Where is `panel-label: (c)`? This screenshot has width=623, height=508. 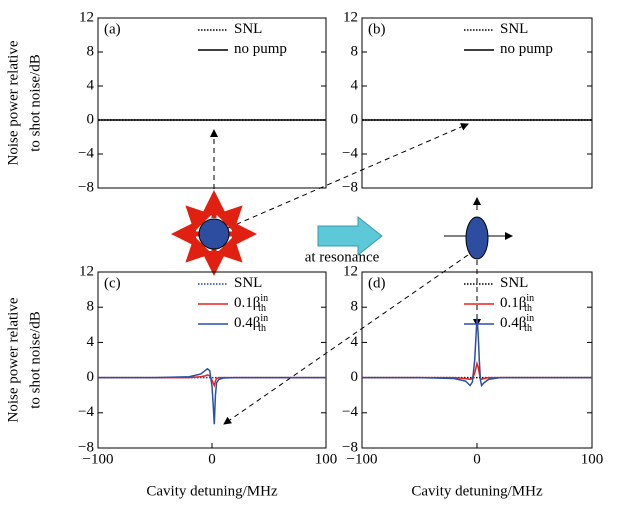
panel-label: (c) is located at coordinates (112, 283).